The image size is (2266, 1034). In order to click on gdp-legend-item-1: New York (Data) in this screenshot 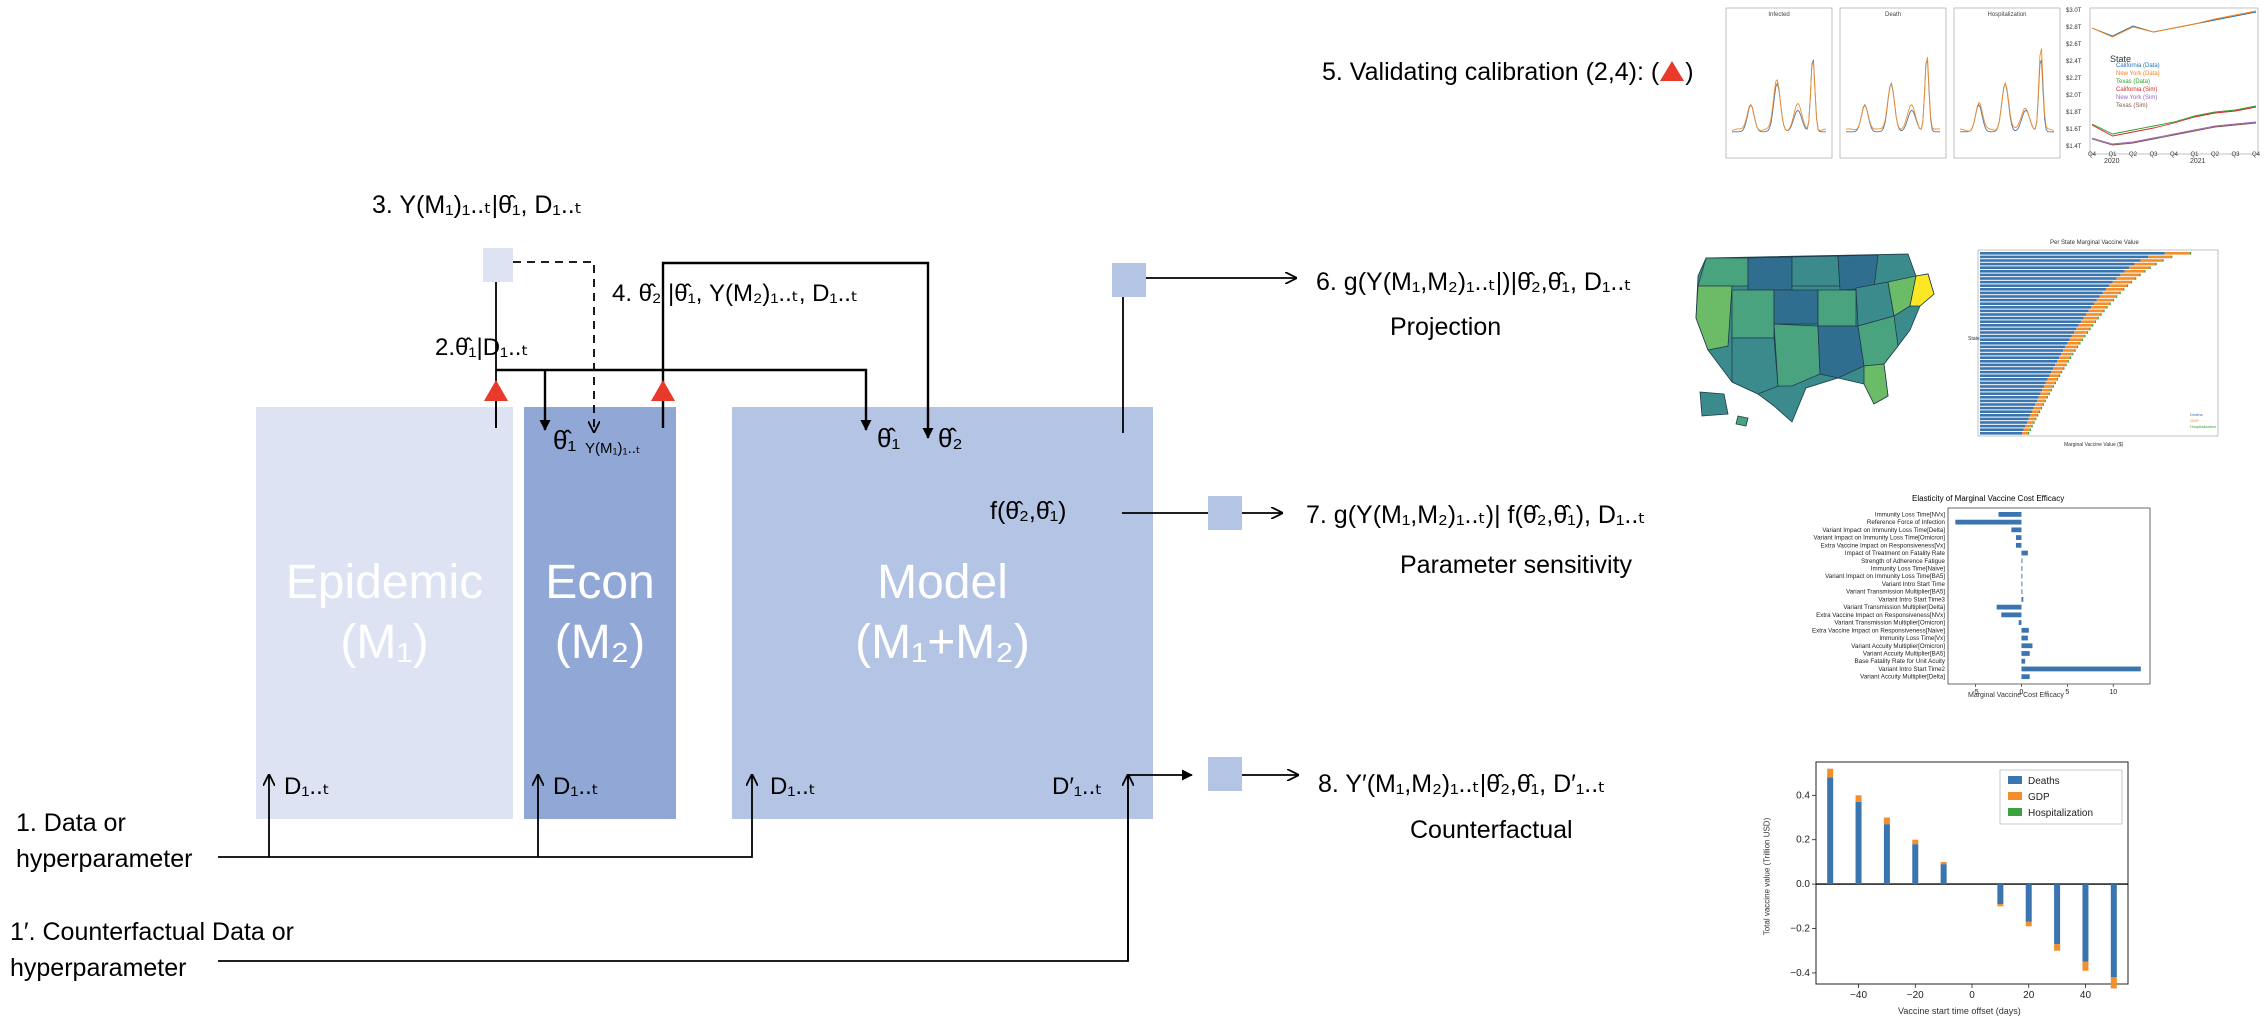, I will do `click(2138, 74)`.